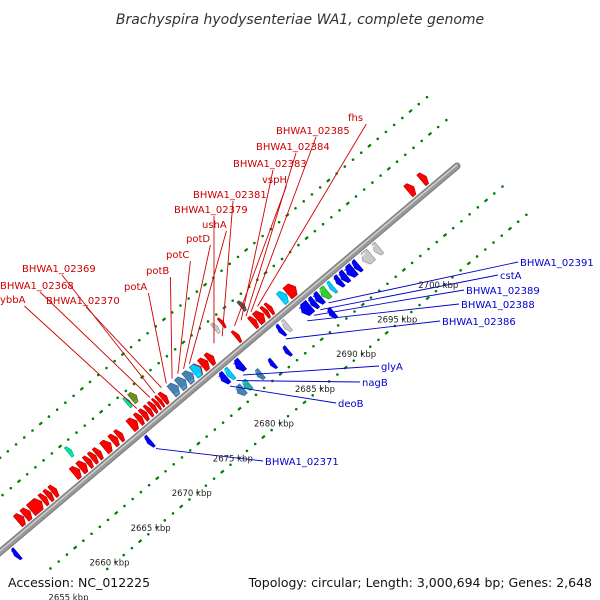 This screenshot has width=600, height=600. What do you see at coordinates (283, 348) in the screenshot?
I see `reverse-inner-gene-arrow-highlight` at bounding box center [283, 348].